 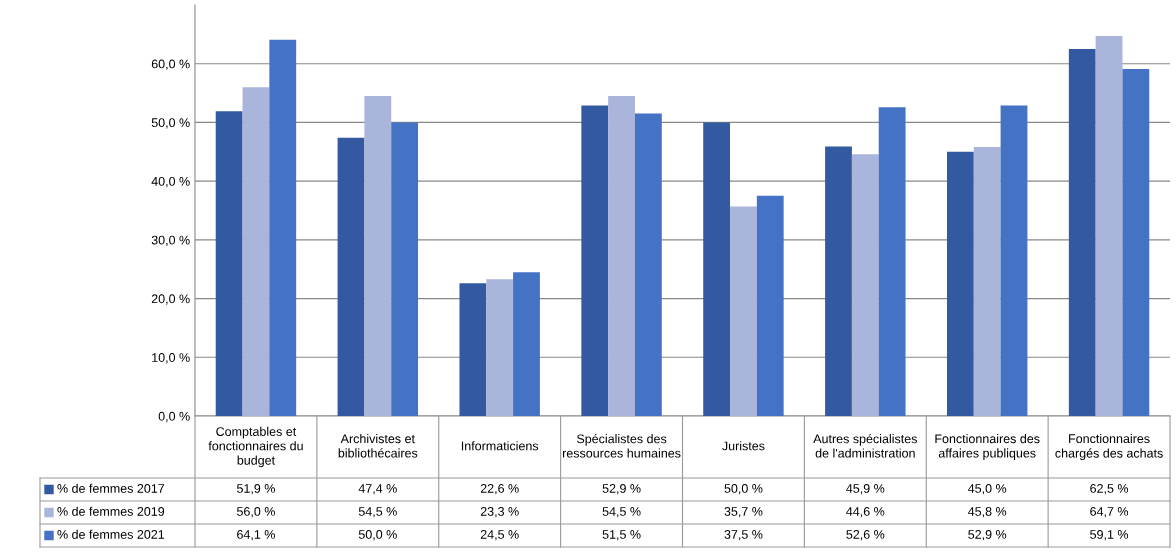 I want to click on data-label: 64,1 %, so click(x=256, y=535).